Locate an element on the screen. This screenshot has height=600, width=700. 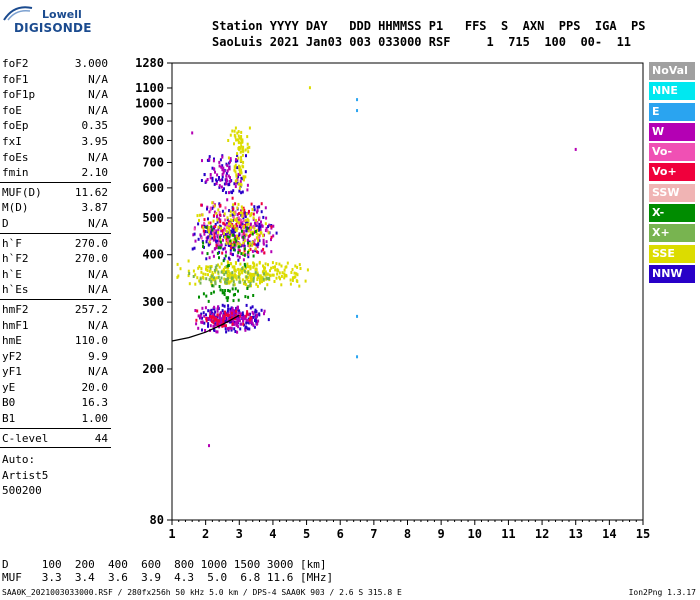
legend-item: Vo+ is located at coordinates (672, 172).